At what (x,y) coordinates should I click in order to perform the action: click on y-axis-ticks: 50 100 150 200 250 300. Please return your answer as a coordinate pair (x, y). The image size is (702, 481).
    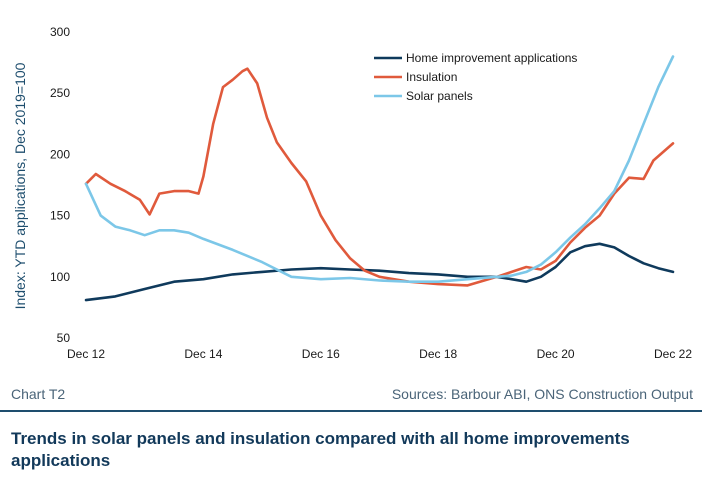
    Looking at the image, I should click on (60, 185).